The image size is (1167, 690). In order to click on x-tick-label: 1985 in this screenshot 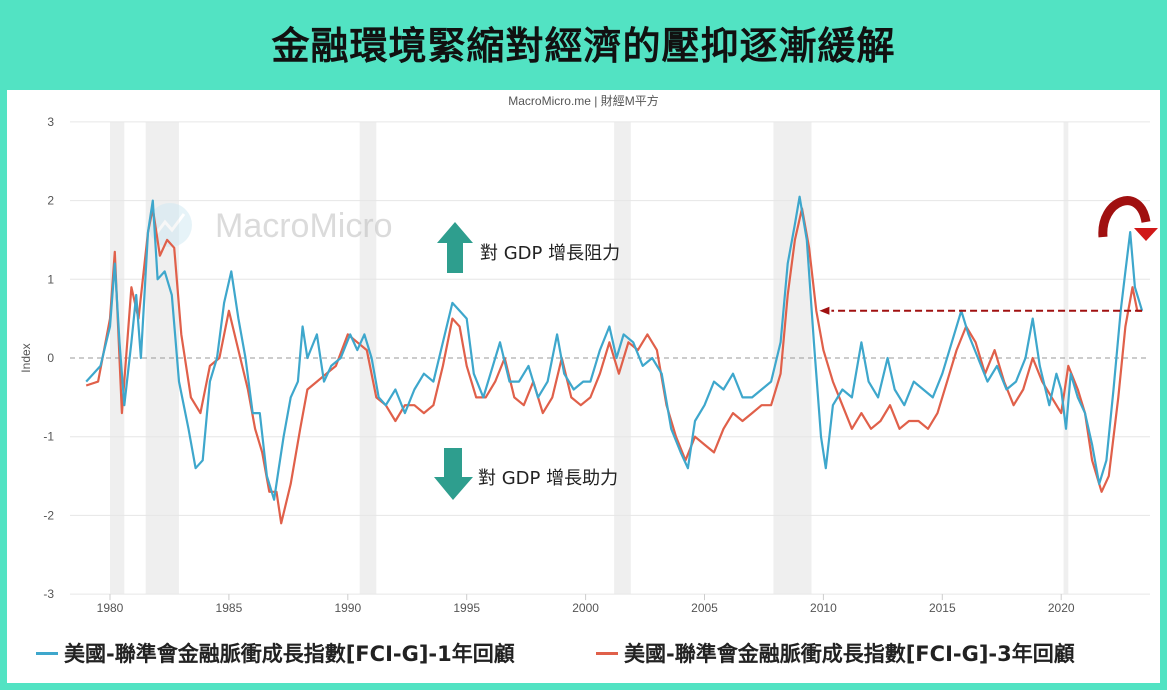, I will do `click(229, 608)`.